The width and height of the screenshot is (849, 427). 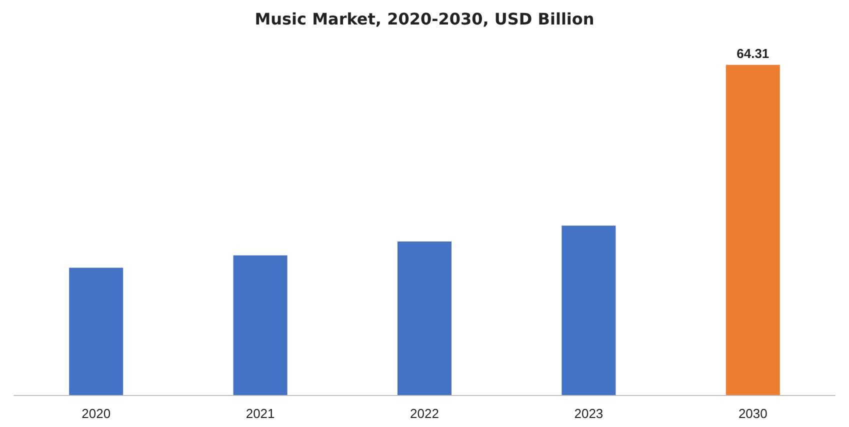 I want to click on x-tick-label: 2022, so click(x=424, y=413).